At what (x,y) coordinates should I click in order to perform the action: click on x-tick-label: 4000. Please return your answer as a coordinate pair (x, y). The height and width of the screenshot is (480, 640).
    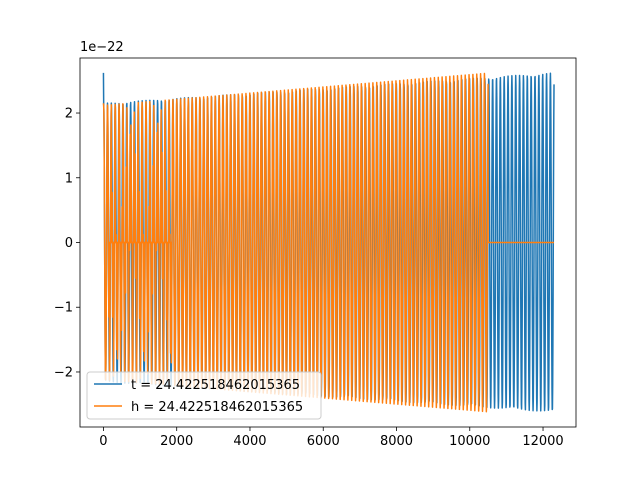
    Looking at the image, I should click on (249, 441).